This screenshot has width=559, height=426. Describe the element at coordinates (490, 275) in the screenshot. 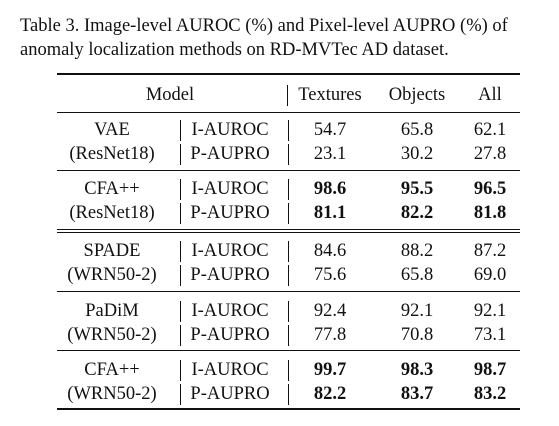

I see `cell-all: 69.0` at that location.